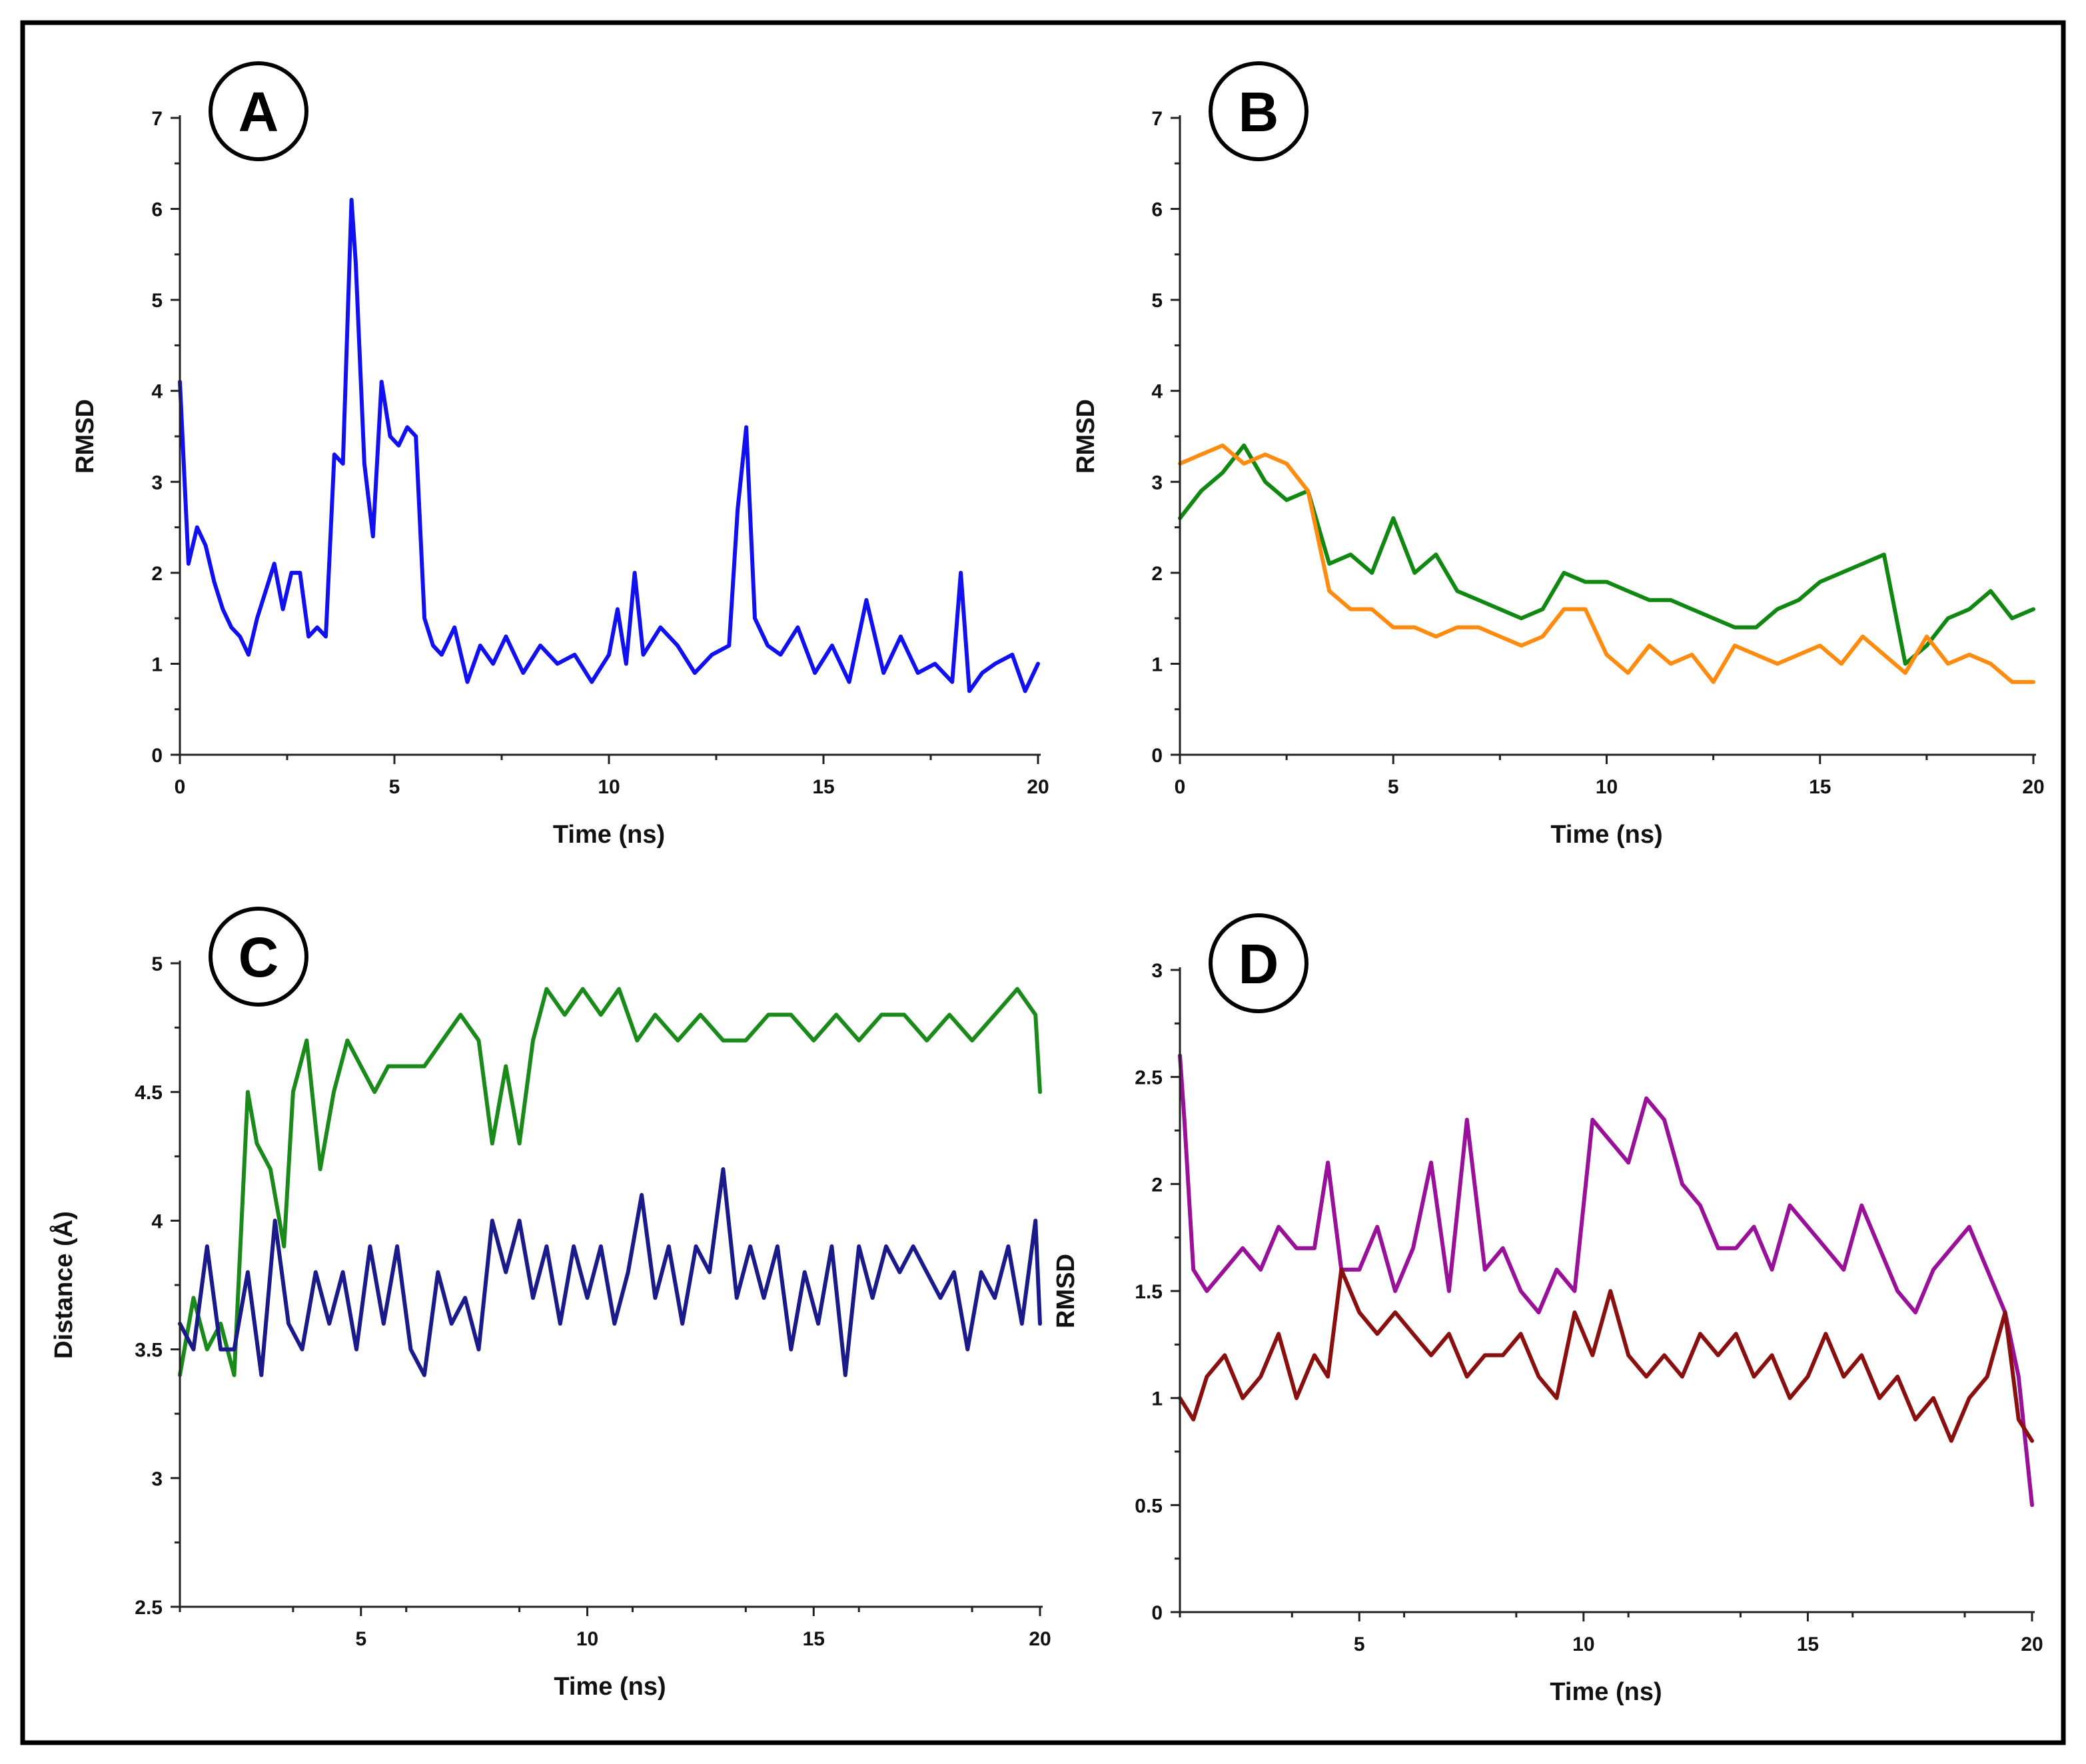  I want to click on panel-letter: D, so click(1259, 964).